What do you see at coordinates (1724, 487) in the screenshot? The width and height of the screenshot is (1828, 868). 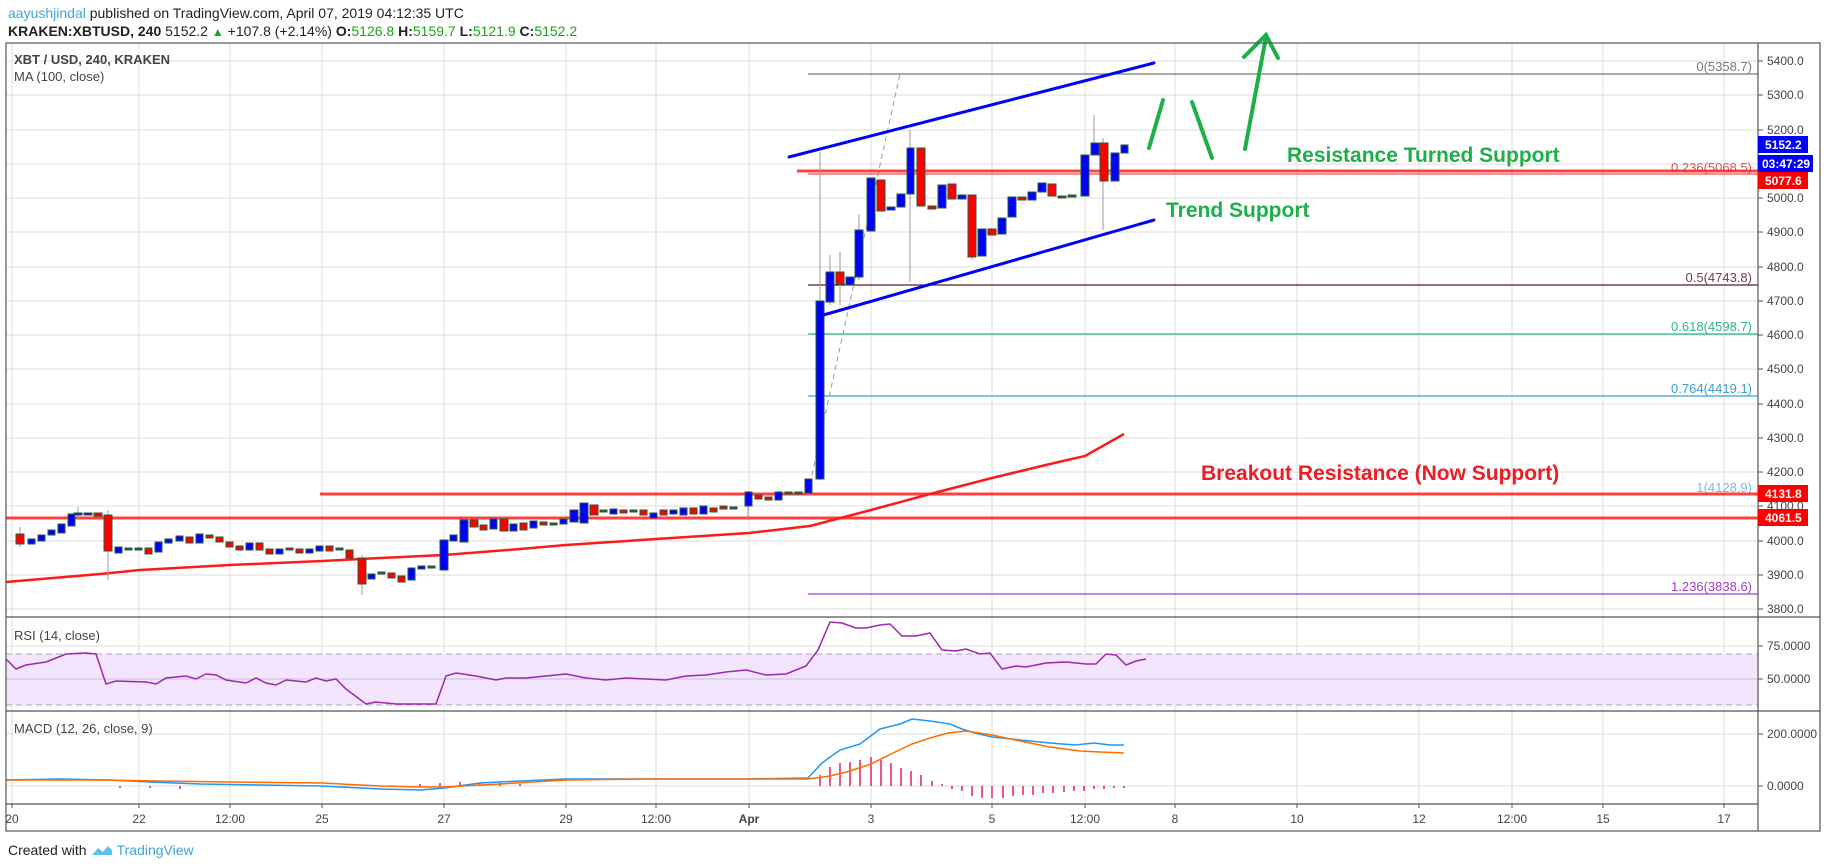 I see `fib-label-1: 1(4128.9)` at bounding box center [1724, 487].